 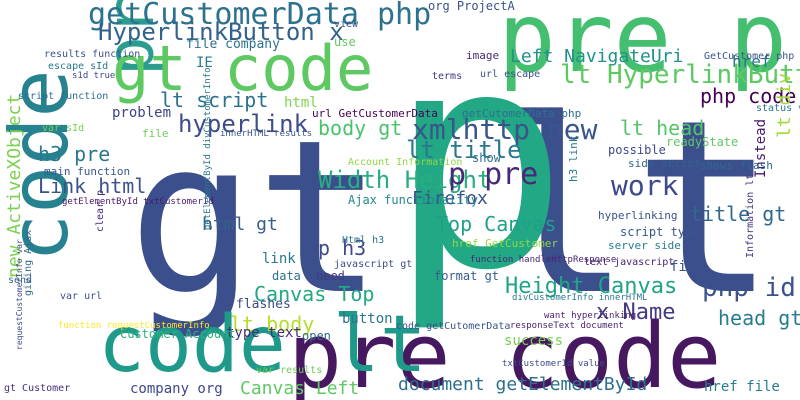 I want to click on cloud-word: body gt, so click(x=360, y=128).